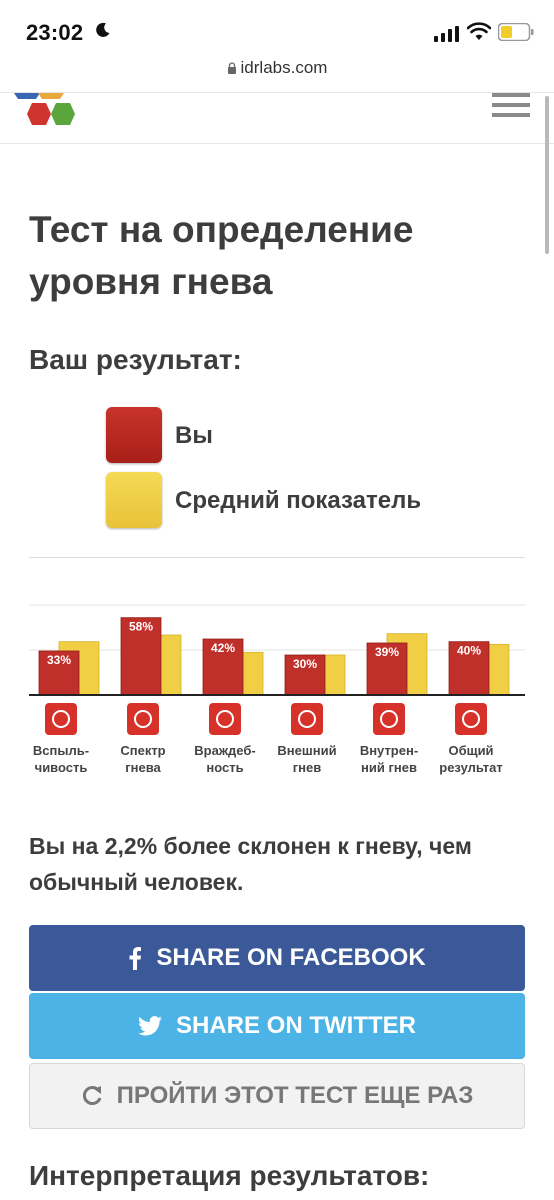 Image resolution: width=554 pixels, height=1200 pixels. What do you see at coordinates (134, 500) in the screenshot?
I see `legend-swatch-average` at bounding box center [134, 500].